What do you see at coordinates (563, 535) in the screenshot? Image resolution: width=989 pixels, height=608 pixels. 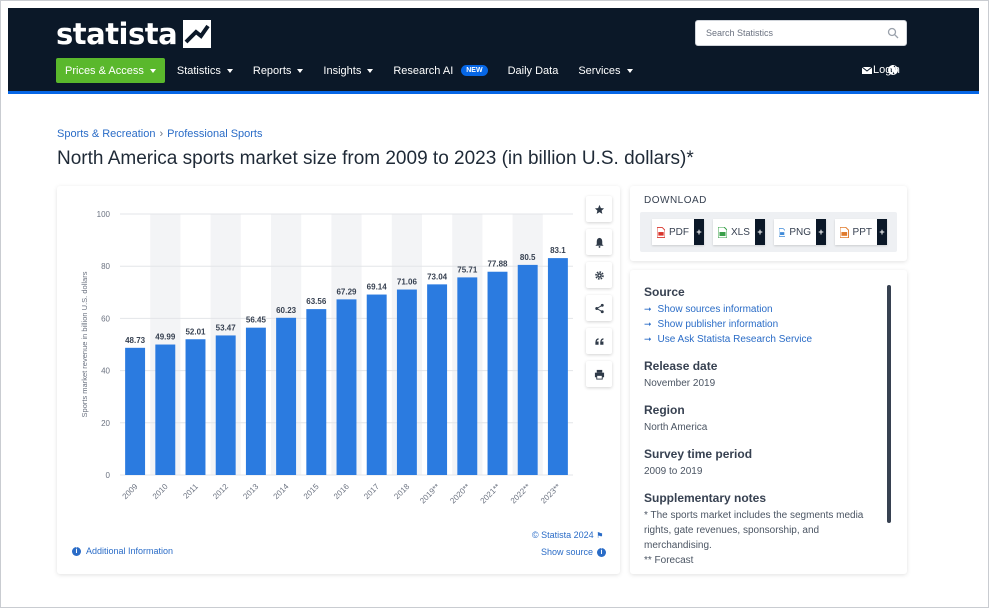 I see `copyright-text: © Statista 2024` at bounding box center [563, 535].